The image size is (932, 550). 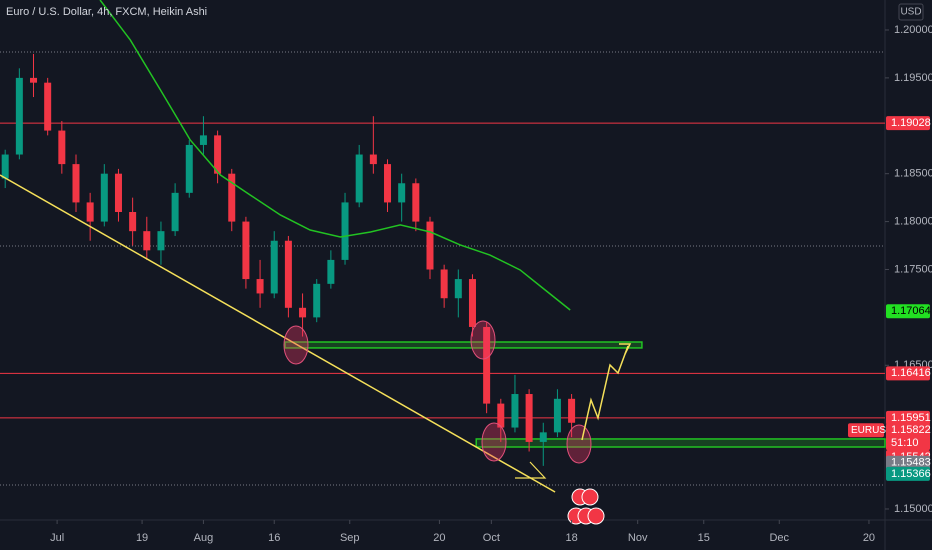 What do you see at coordinates (625, 349) in the screenshot?
I see `arrow-head` at bounding box center [625, 349].